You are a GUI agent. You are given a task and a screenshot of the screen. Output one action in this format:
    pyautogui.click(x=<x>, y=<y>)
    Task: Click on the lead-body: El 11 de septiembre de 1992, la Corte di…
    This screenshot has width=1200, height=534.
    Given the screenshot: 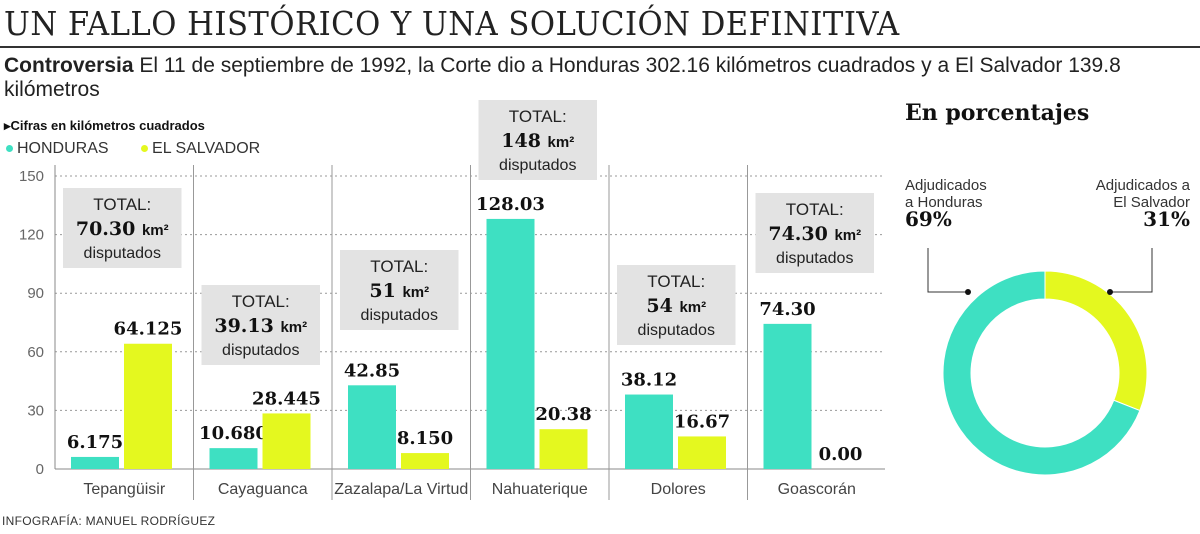 What is the action you would take?
    pyautogui.click(x=562, y=77)
    